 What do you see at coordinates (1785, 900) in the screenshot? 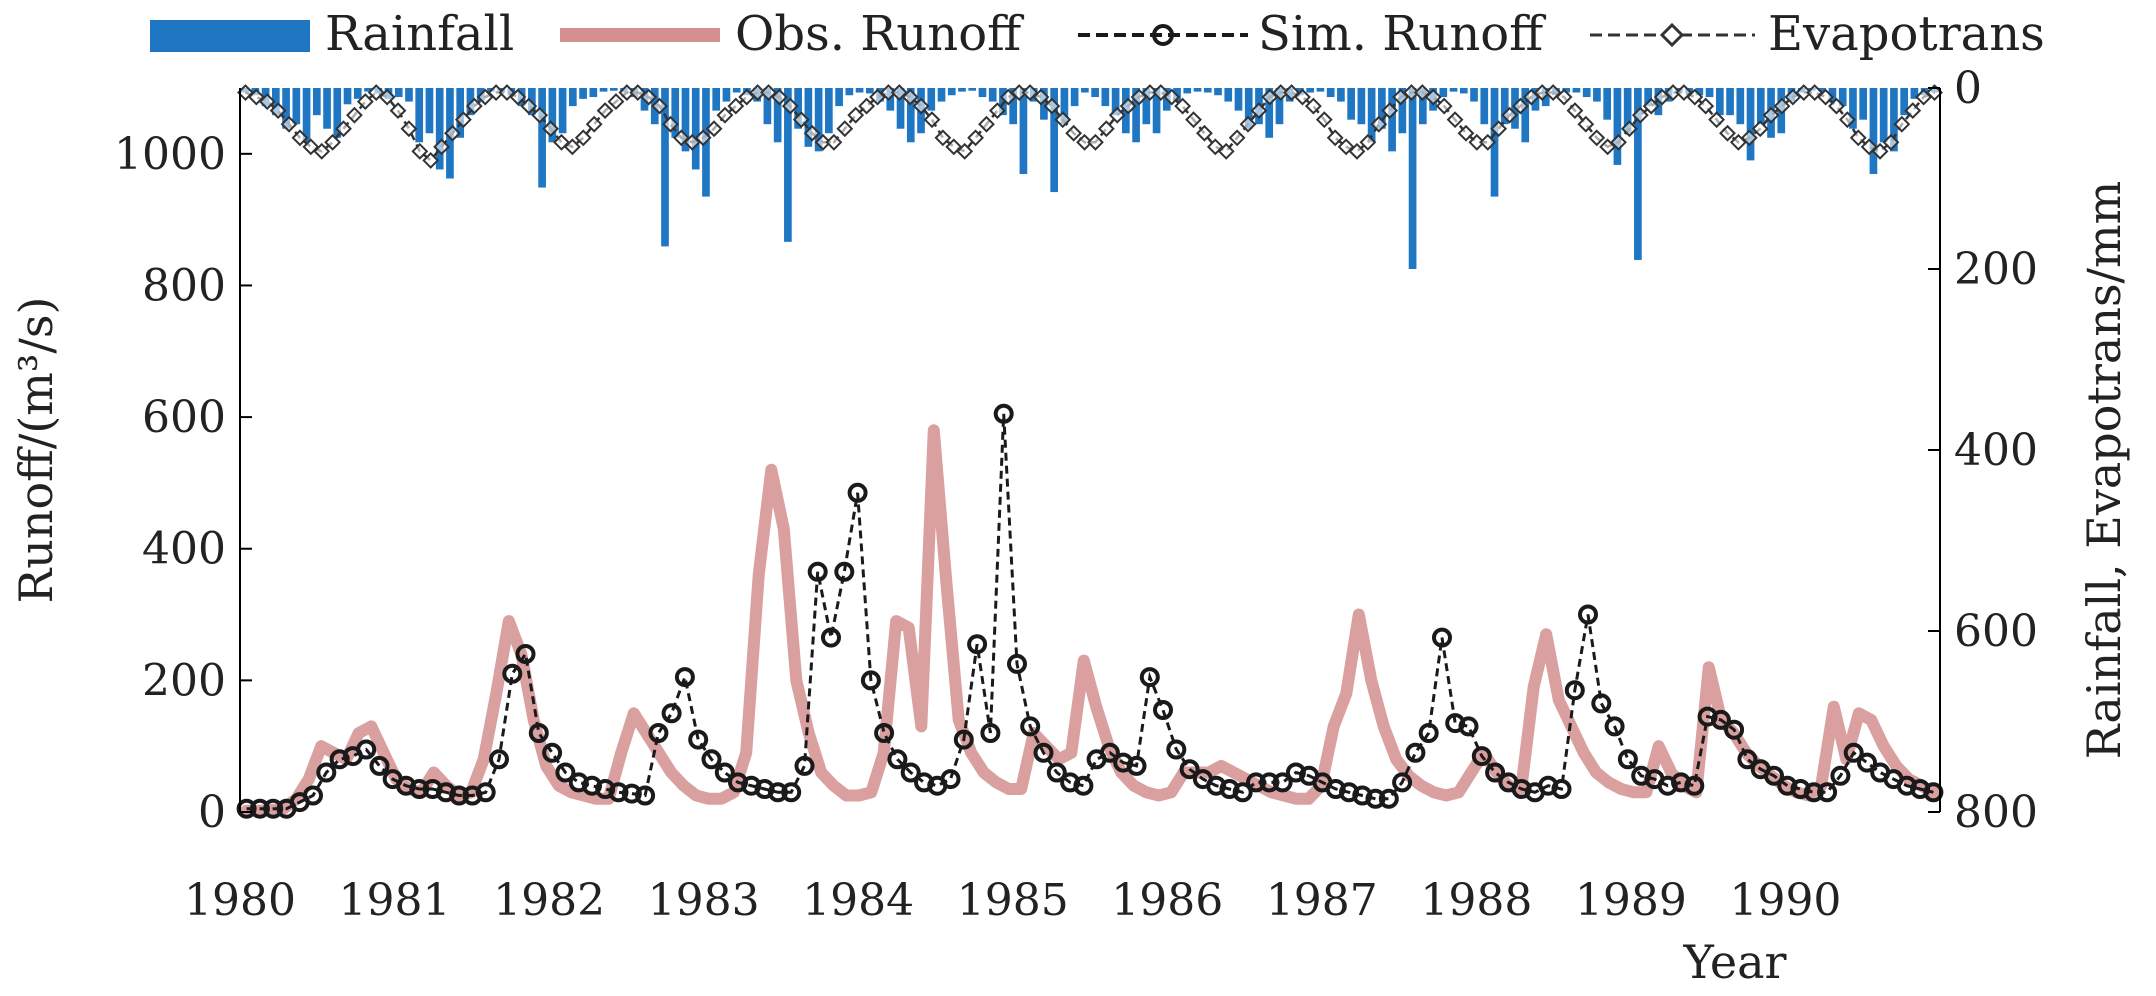
I see `x-tick-label: 1990` at bounding box center [1785, 900].